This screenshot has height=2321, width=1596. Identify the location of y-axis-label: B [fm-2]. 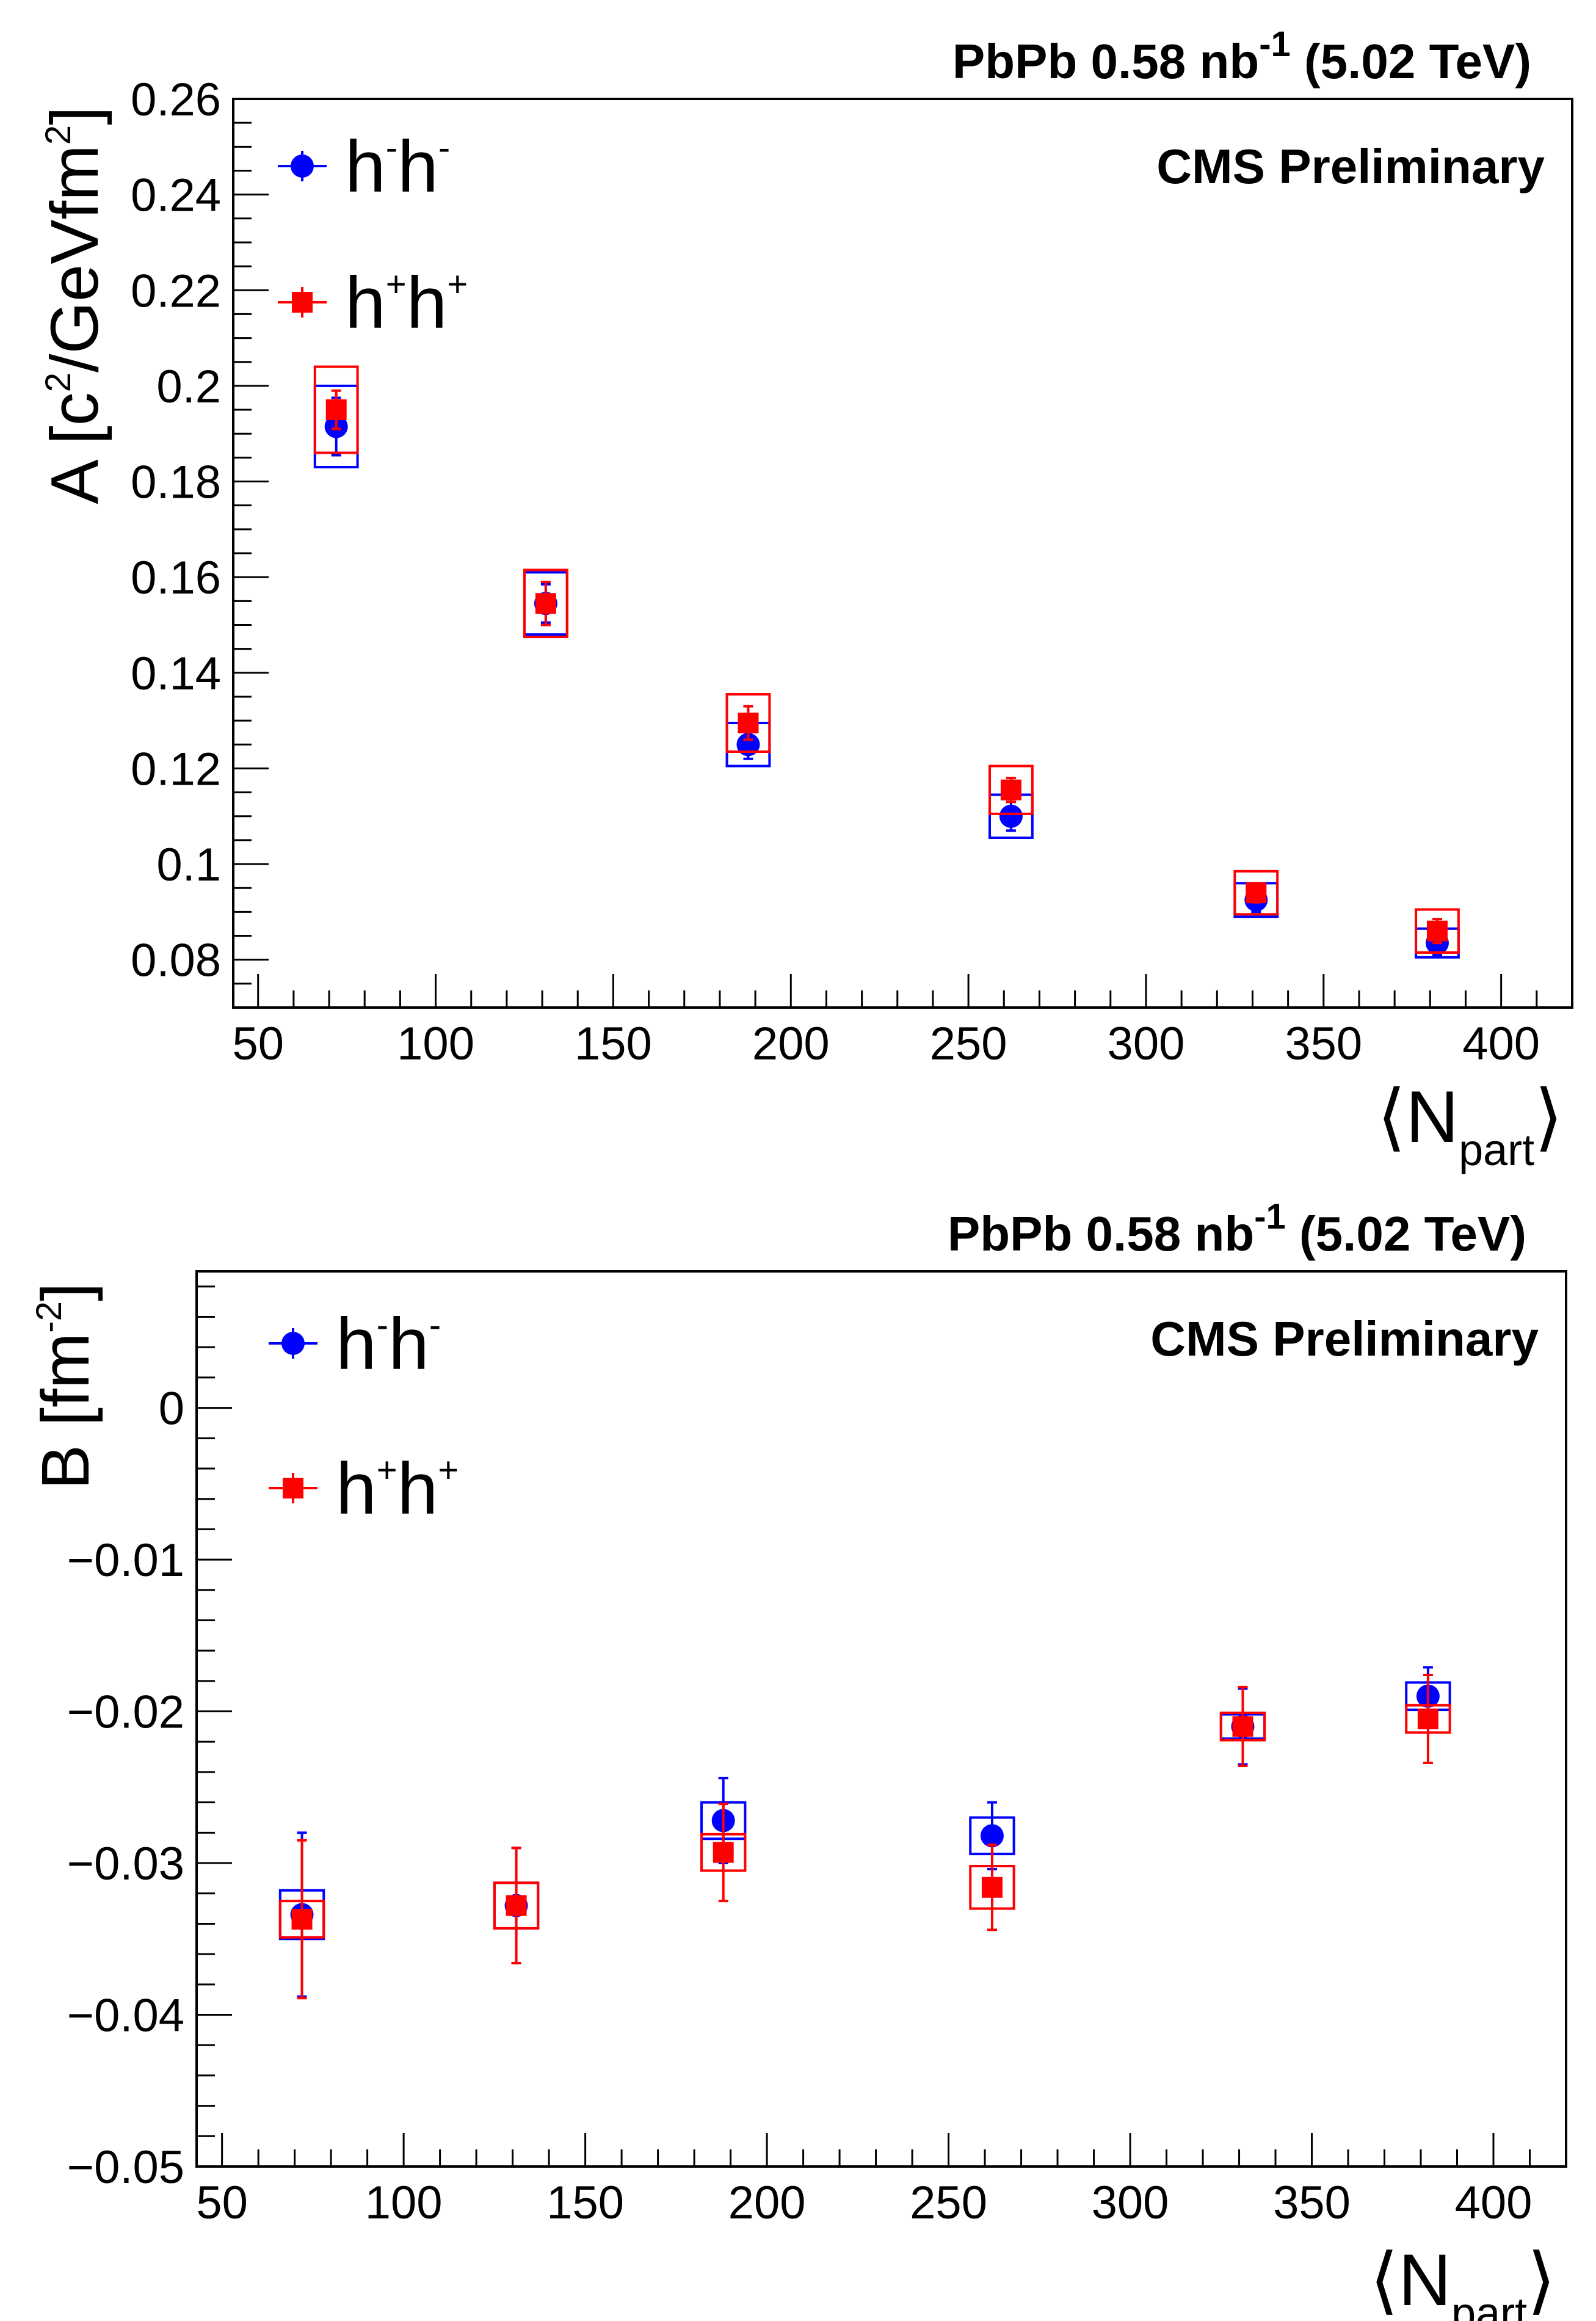
(65, 1386).